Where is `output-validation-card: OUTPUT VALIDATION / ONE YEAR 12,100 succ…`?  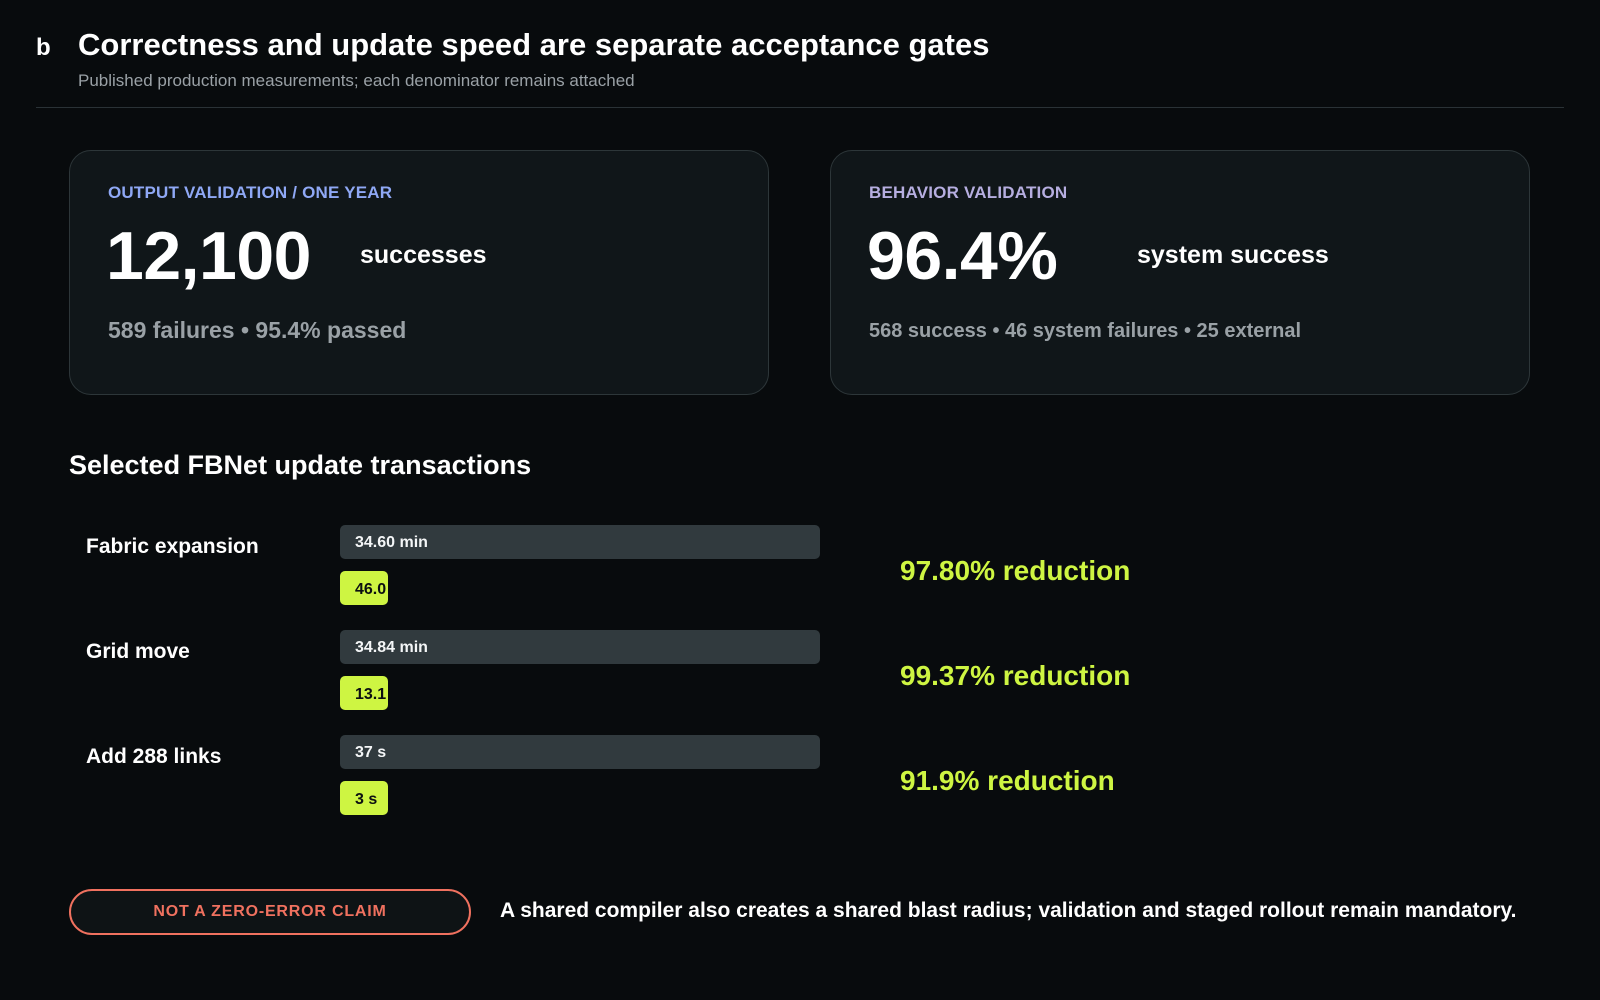 output-validation-card: OUTPUT VALIDATION / ONE YEAR 12,100 succ… is located at coordinates (419, 272).